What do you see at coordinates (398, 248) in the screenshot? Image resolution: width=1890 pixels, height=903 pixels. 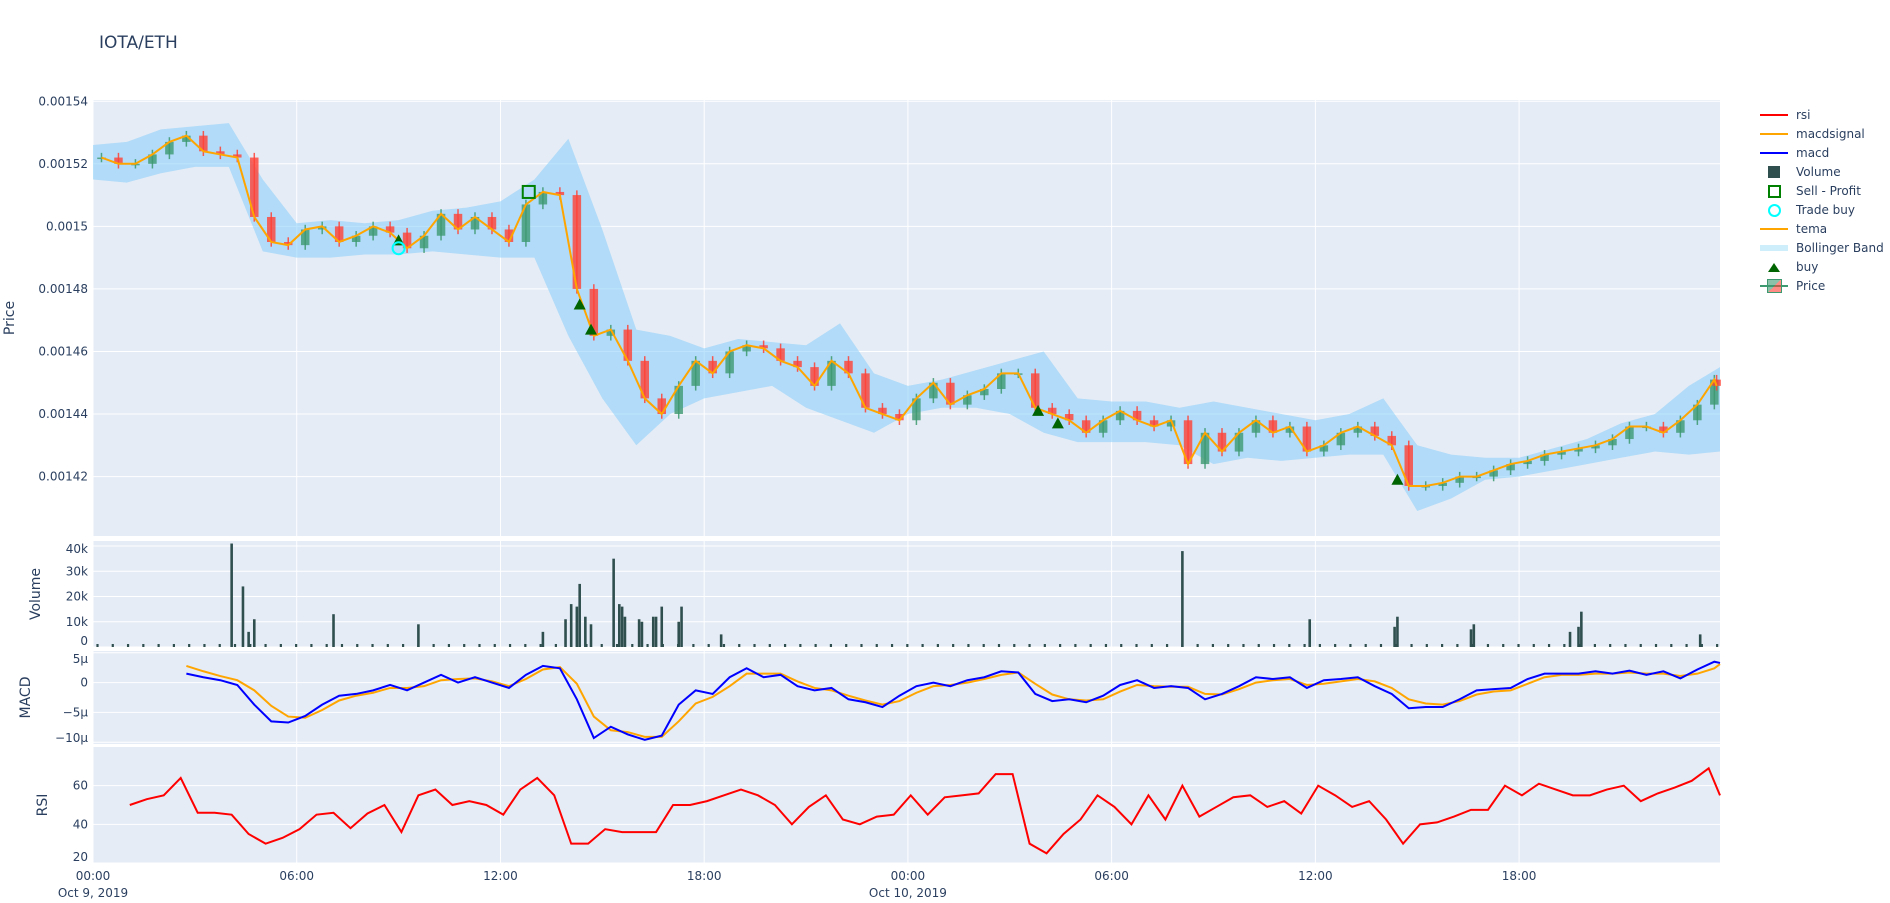 I see `trade-buy-marker` at bounding box center [398, 248].